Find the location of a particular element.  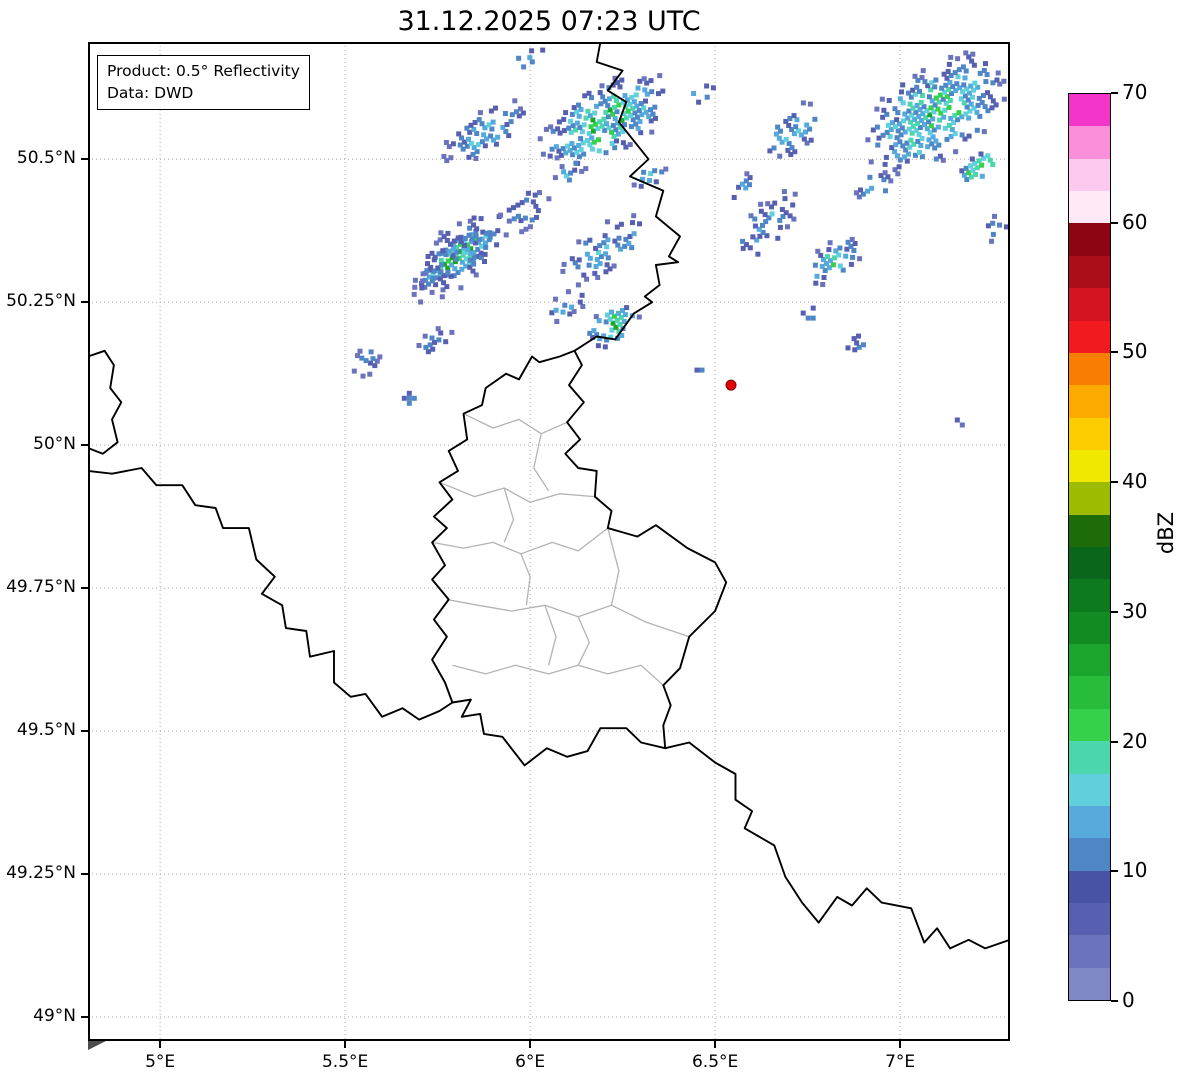

y-tick-label: 49°N is located at coordinates (54, 1015).